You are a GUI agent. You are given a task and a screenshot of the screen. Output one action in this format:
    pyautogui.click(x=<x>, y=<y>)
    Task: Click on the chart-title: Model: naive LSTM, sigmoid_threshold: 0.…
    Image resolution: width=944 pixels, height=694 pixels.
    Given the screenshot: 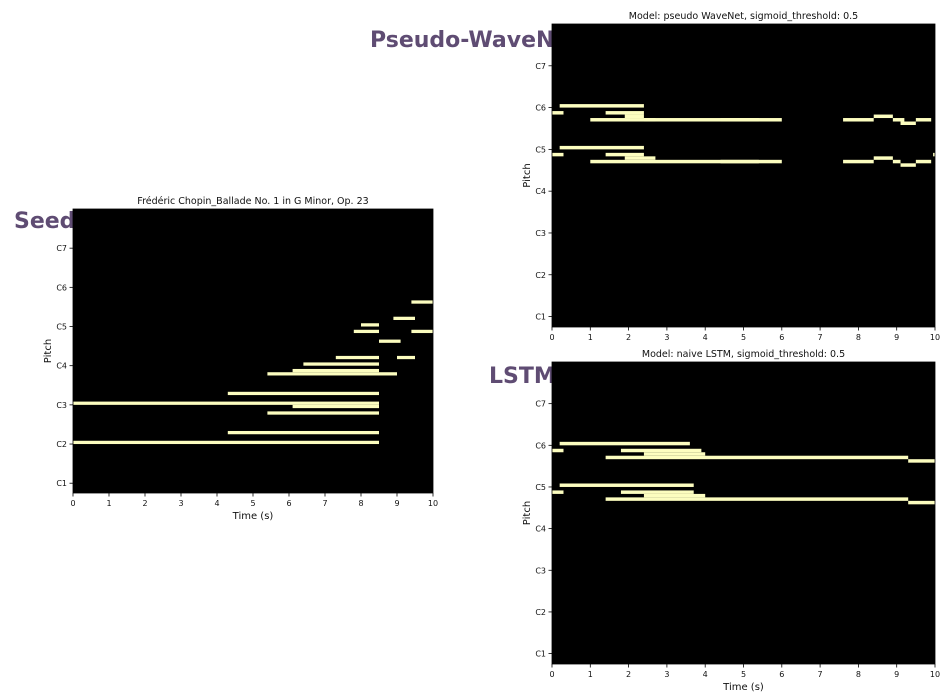 What is the action you would take?
    pyautogui.click(x=743, y=354)
    